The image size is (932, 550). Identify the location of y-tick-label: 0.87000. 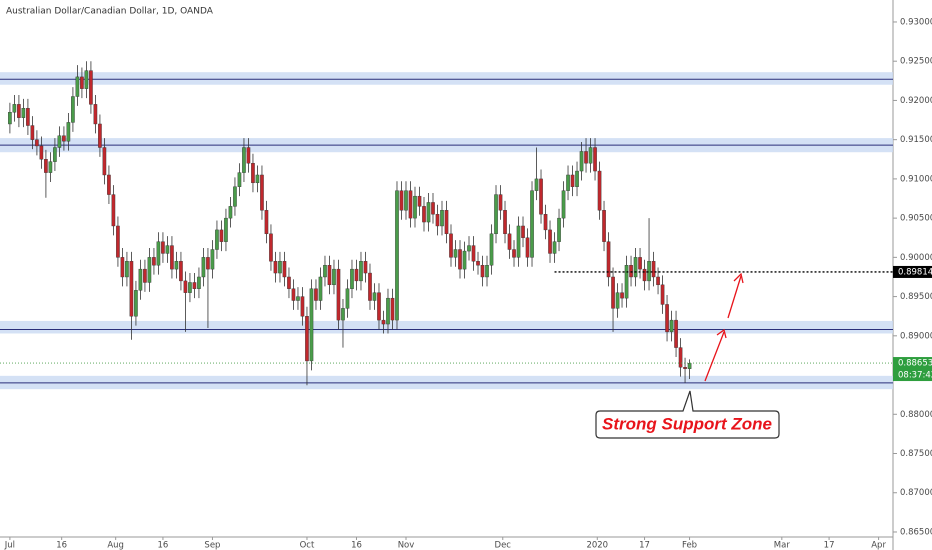
(916, 493).